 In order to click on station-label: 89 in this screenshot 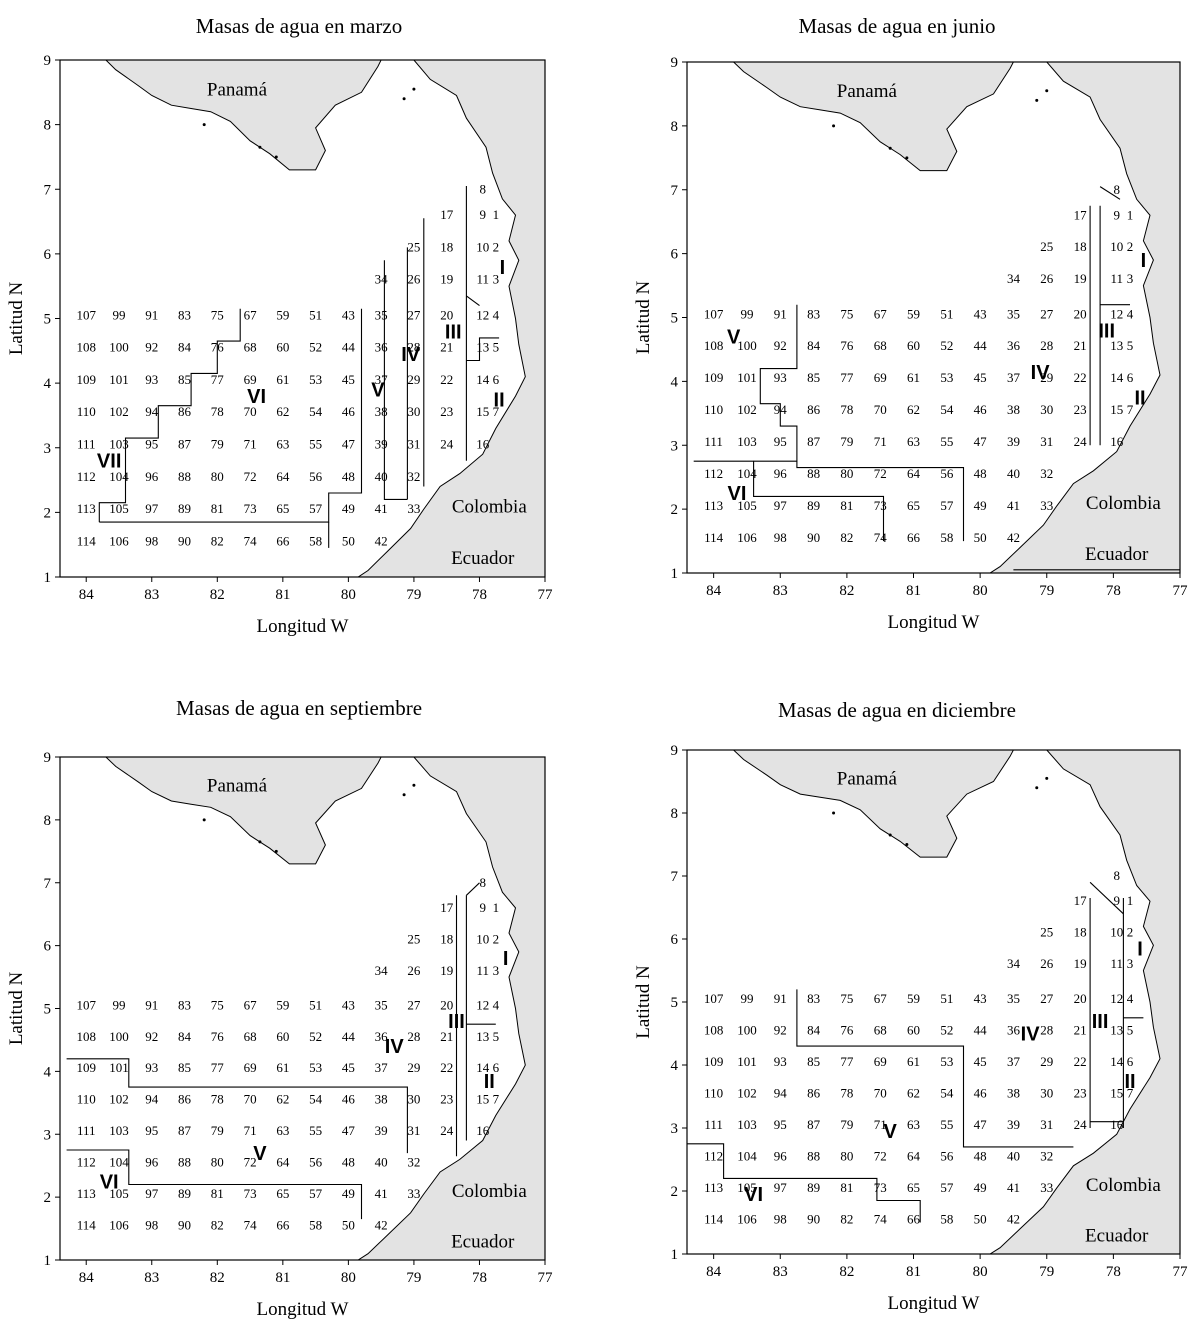, I will do `click(813, 1187)`.